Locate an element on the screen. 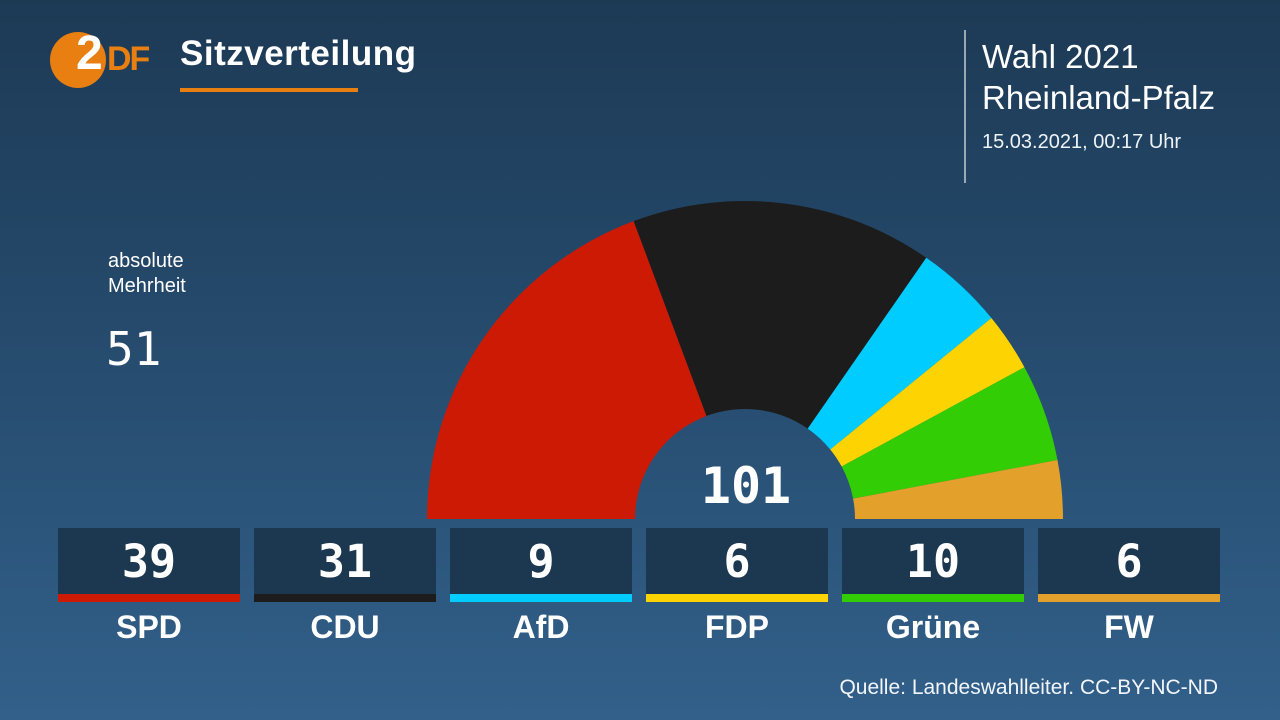 This screenshot has width=1280, height=720. header-divider is located at coordinates (965, 106).